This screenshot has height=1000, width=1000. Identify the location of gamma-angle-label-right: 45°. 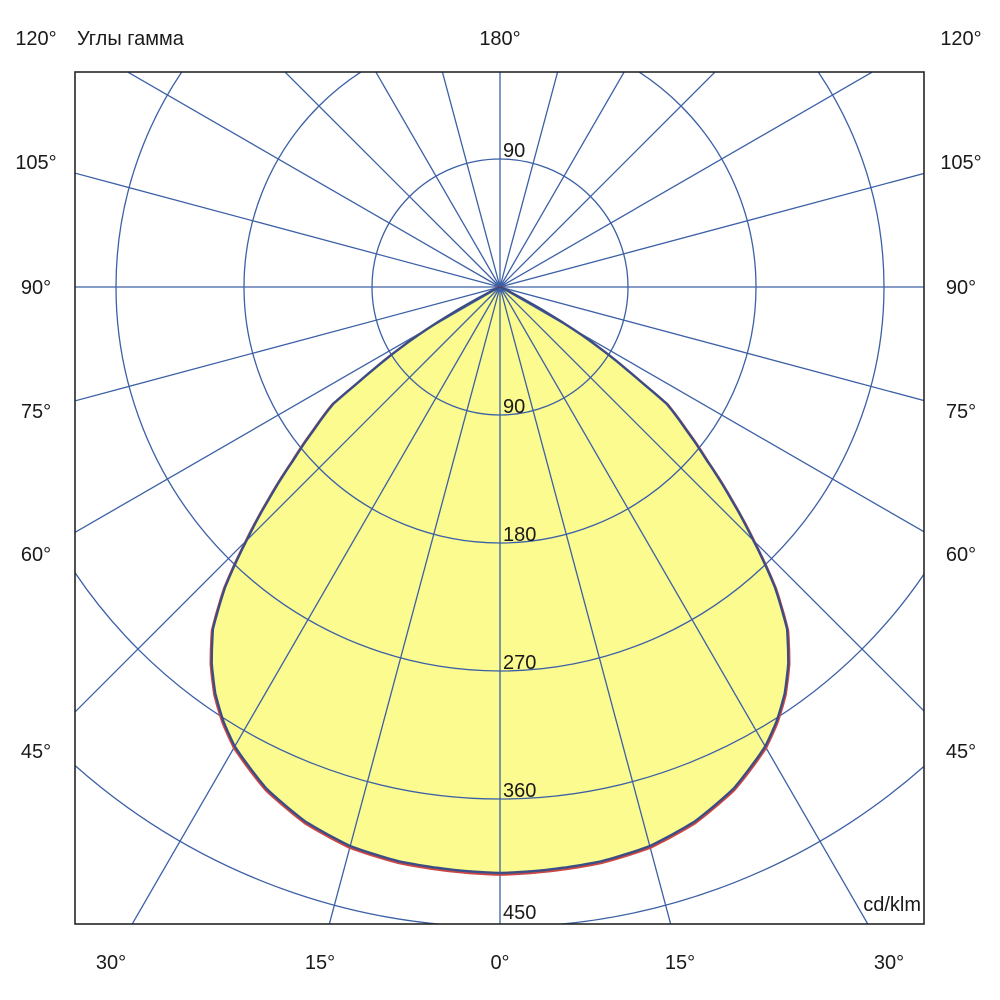
(961, 752).